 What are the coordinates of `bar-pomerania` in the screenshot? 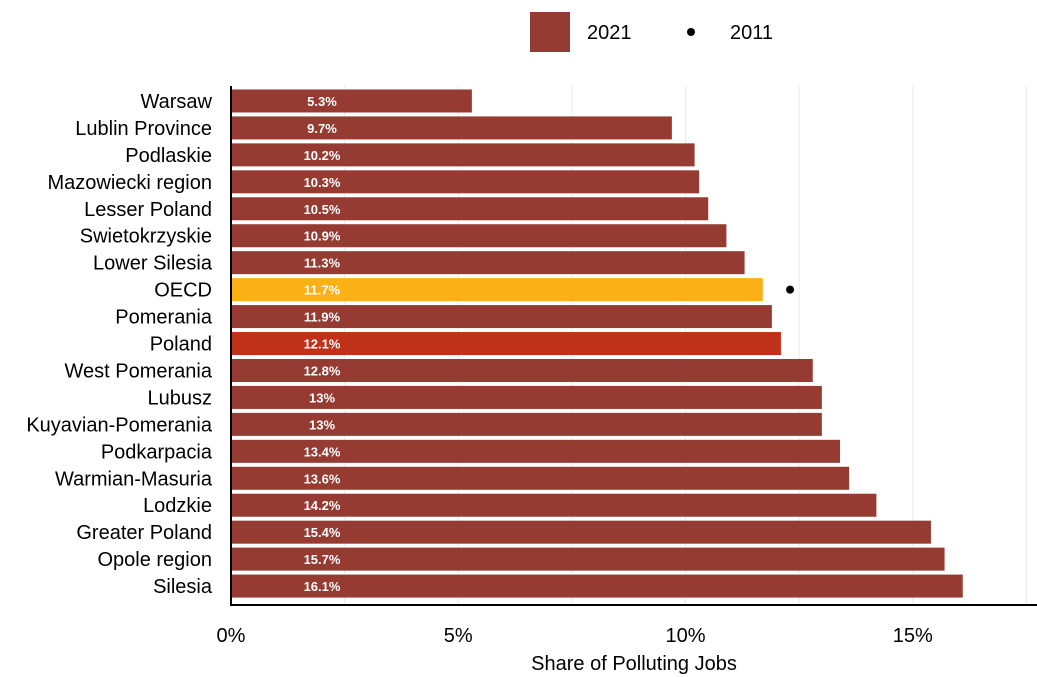 It's located at (501, 317).